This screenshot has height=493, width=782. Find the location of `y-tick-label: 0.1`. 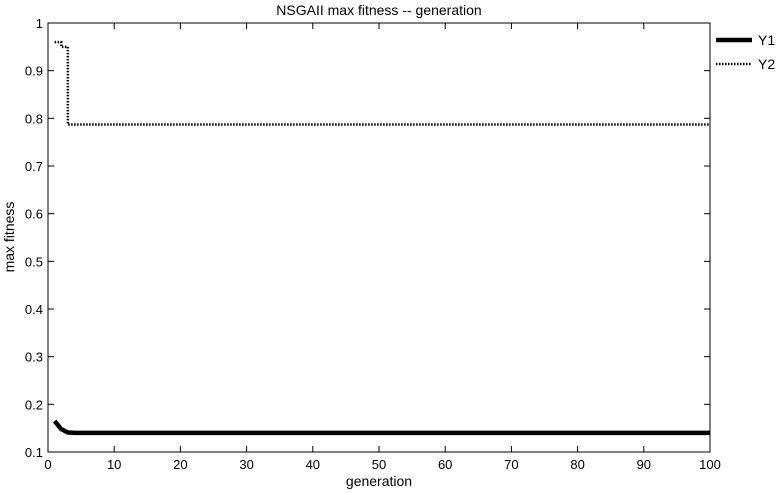

y-tick-label: 0.1 is located at coordinates (34, 452).